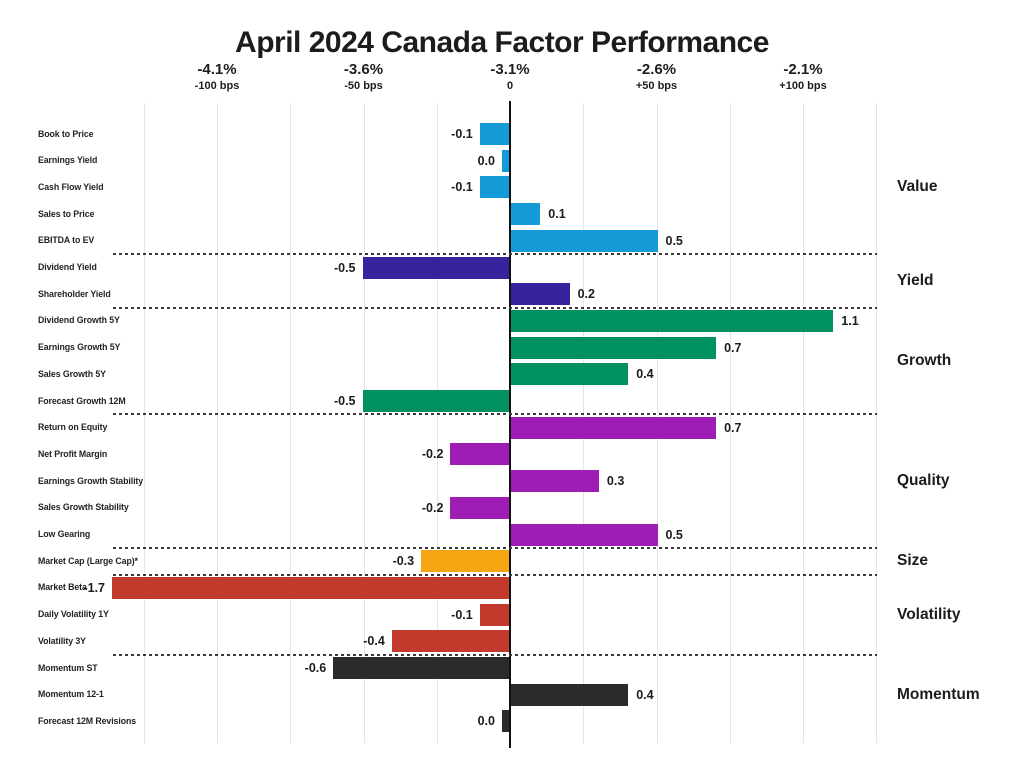  I want to click on tick-bps-label: 0, so click(510, 86).